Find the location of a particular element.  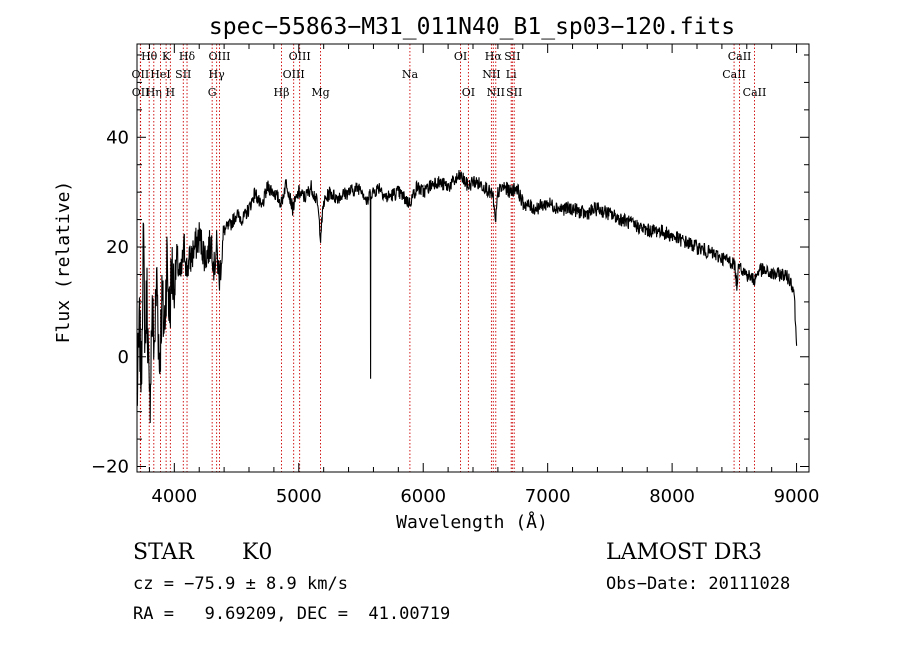

ra-dec-coordinates: RA = 9.69209, DEC = 41.00719 is located at coordinates (292, 614).